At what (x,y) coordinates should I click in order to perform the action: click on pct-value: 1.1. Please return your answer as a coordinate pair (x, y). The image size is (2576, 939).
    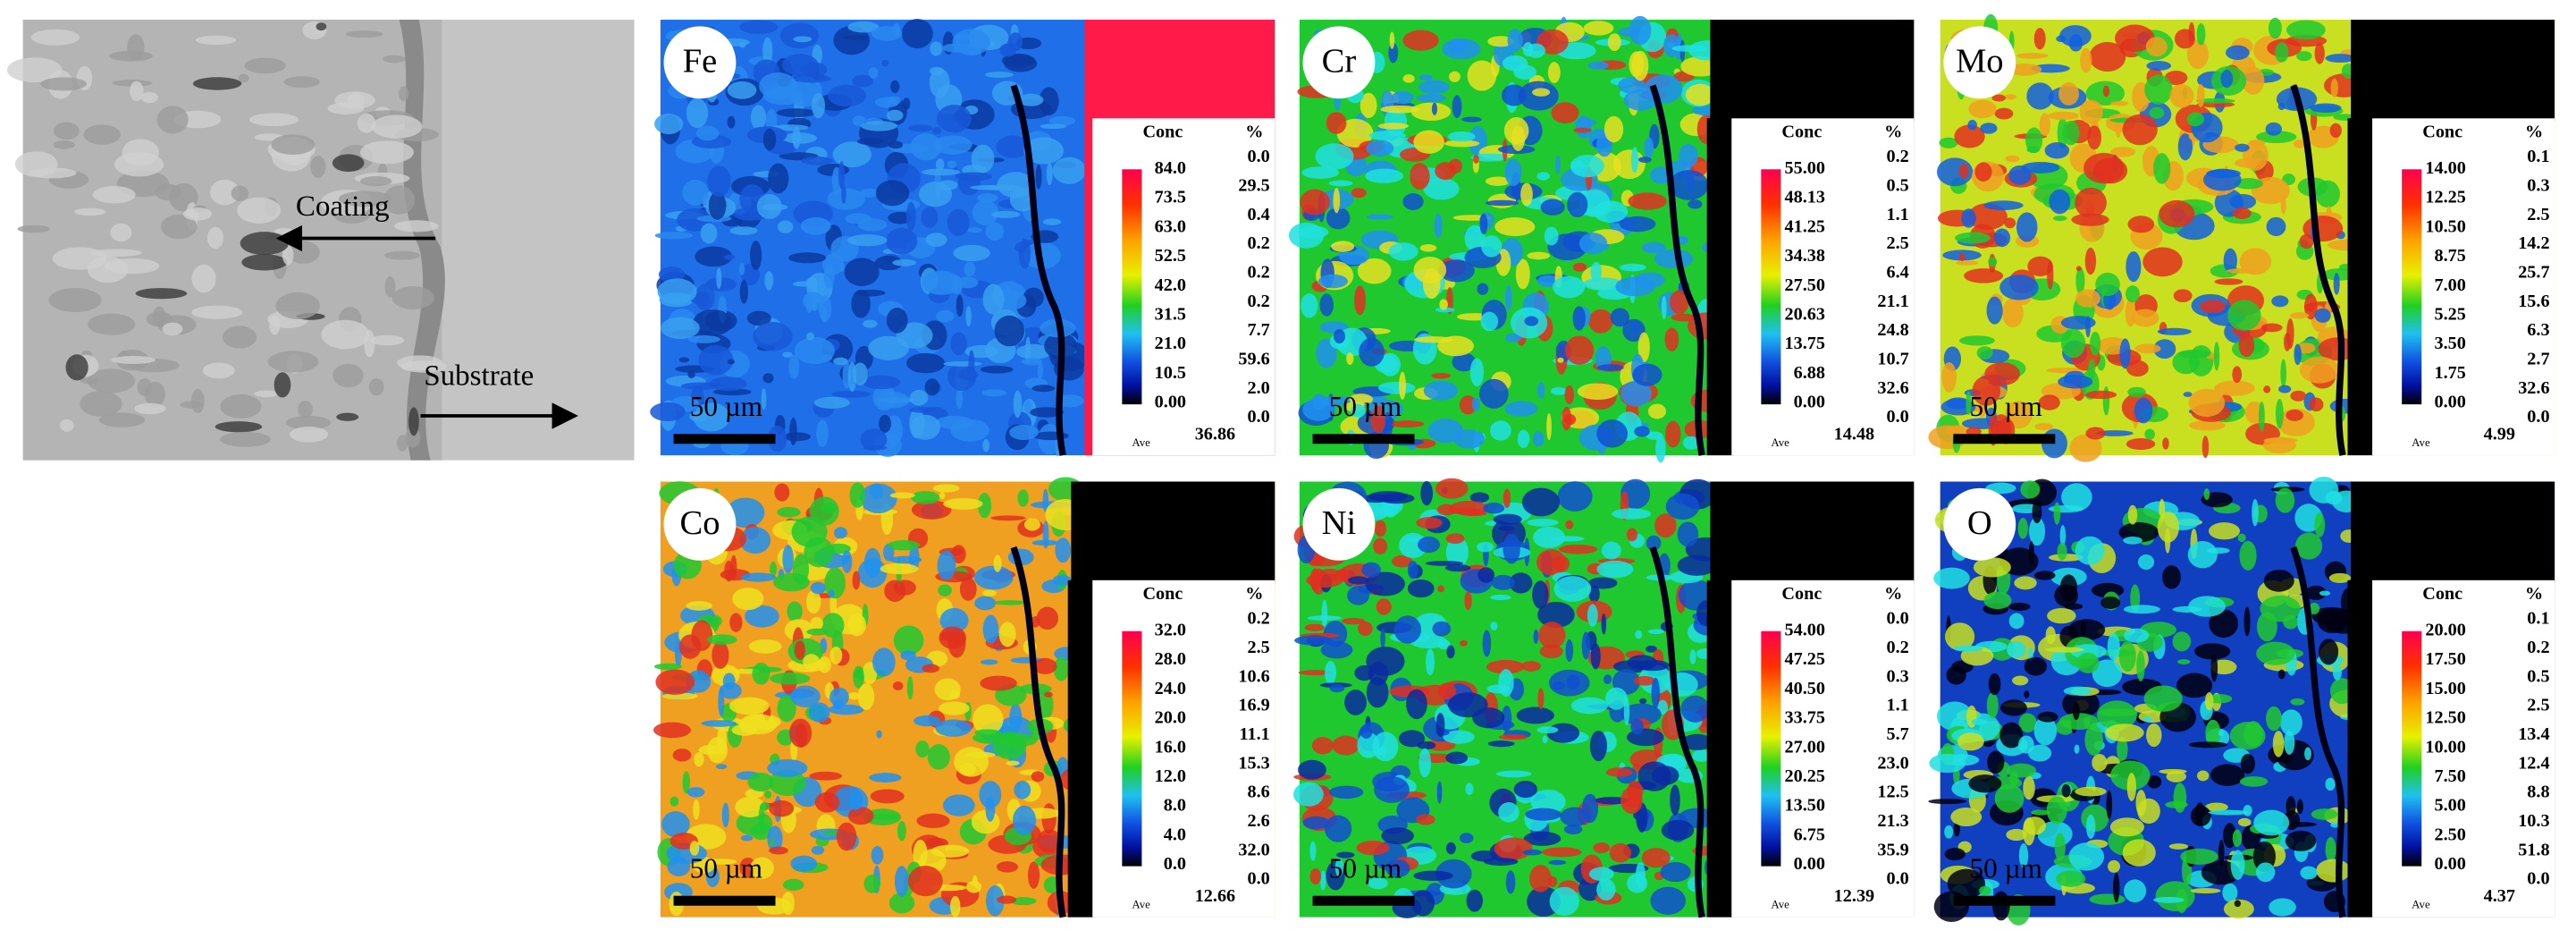
    Looking at the image, I should click on (1897, 705).